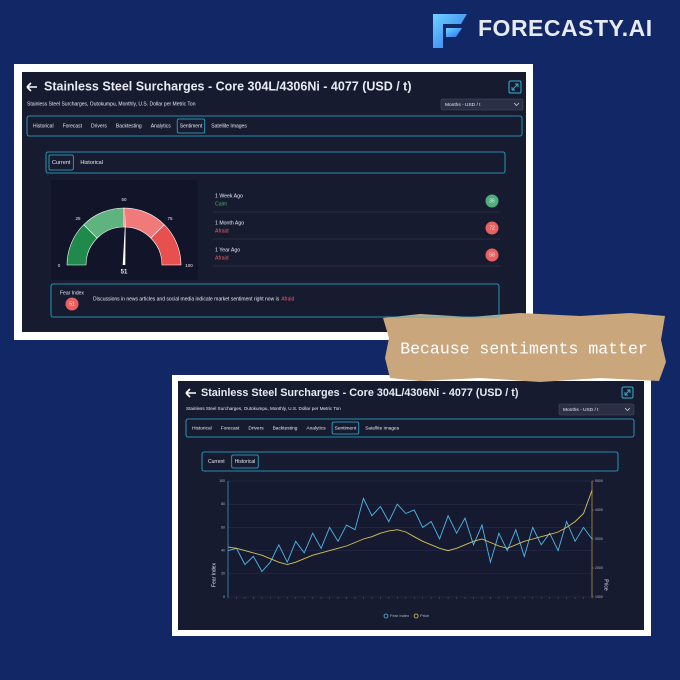 The width and height of the screenshot is (680, 680). What do you see at coordinates (170, 218) in the screenshot?
I see `gauge-tick-label: 75` at bounding box center [170, 218].